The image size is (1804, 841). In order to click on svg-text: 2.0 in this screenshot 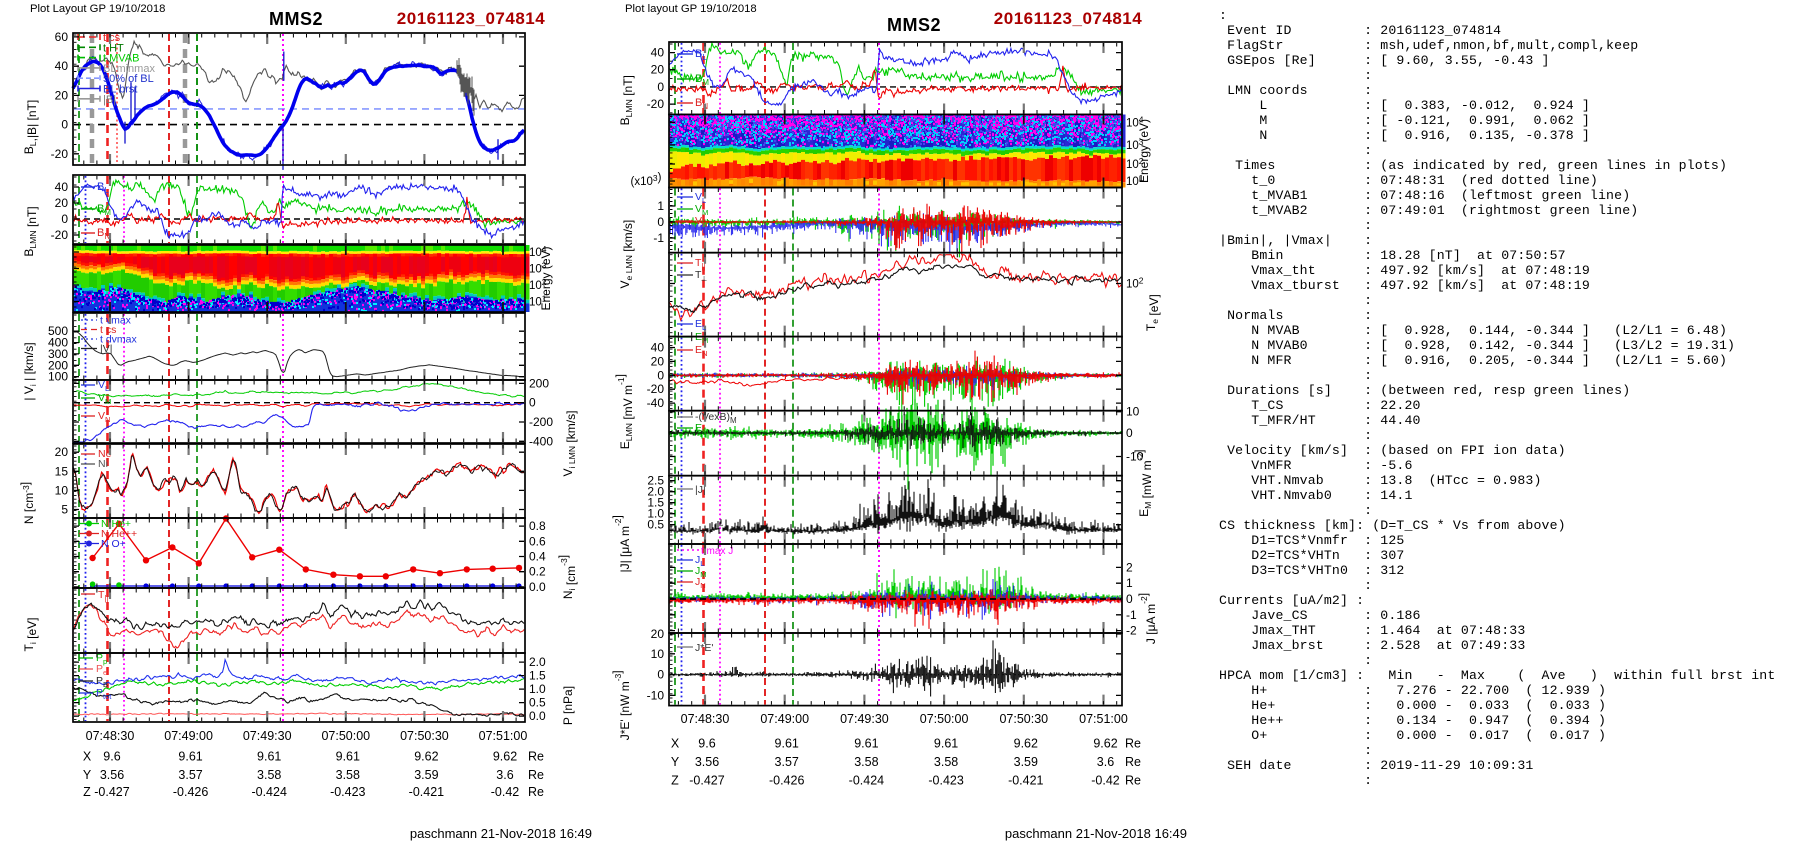, I will do `click(655, 492)`.